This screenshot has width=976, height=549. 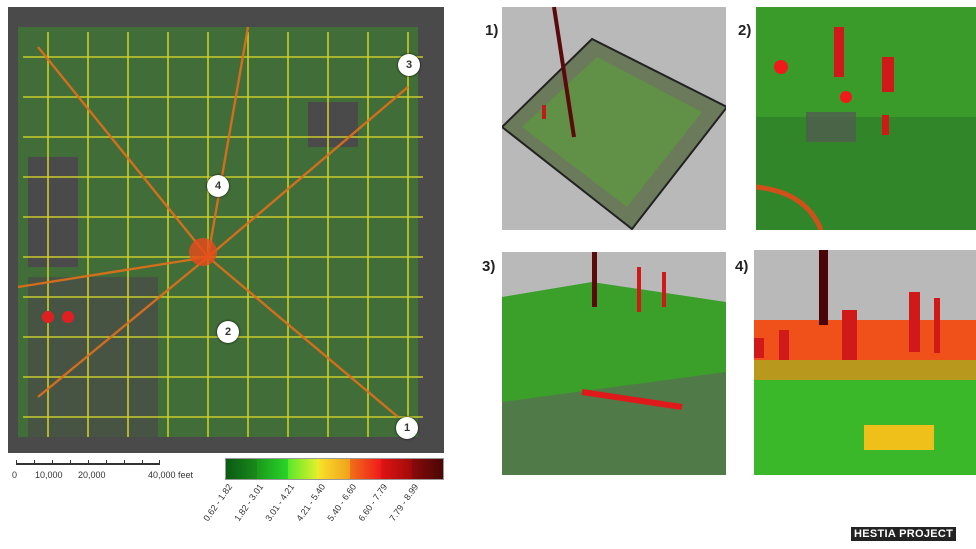 I want to click on panel-3-3d-view, so click(x=614, y=363).